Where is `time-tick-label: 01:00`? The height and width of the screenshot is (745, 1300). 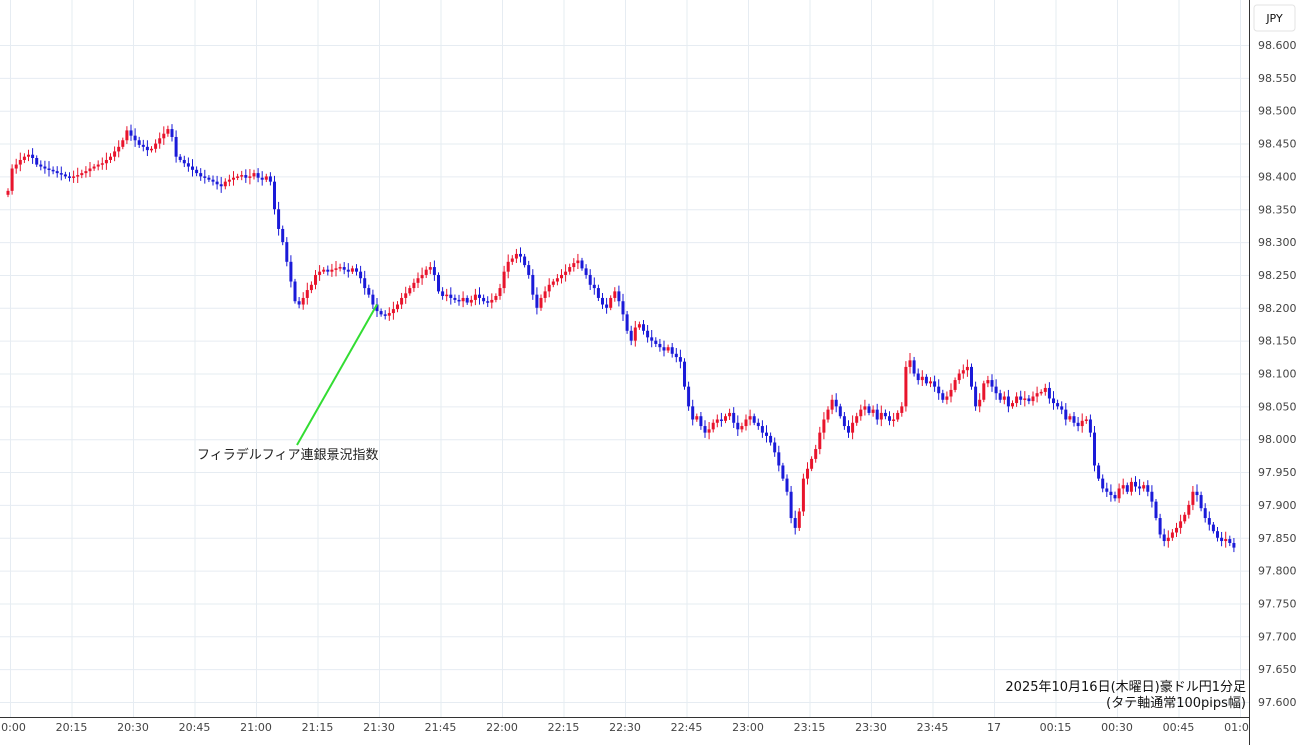 time-tick-label: 01:00 is located at coordinates (1240, 727).